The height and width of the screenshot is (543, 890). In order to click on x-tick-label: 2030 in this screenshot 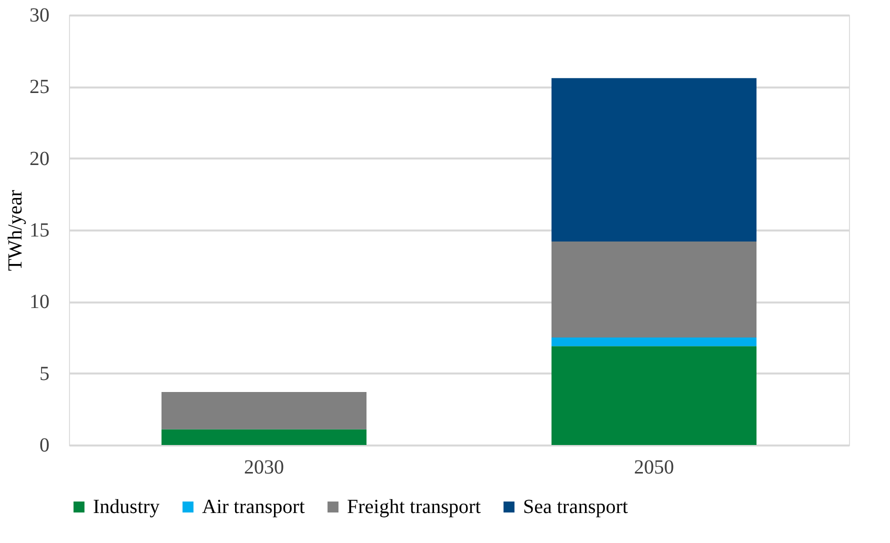, I will do `click(264, 467)`.